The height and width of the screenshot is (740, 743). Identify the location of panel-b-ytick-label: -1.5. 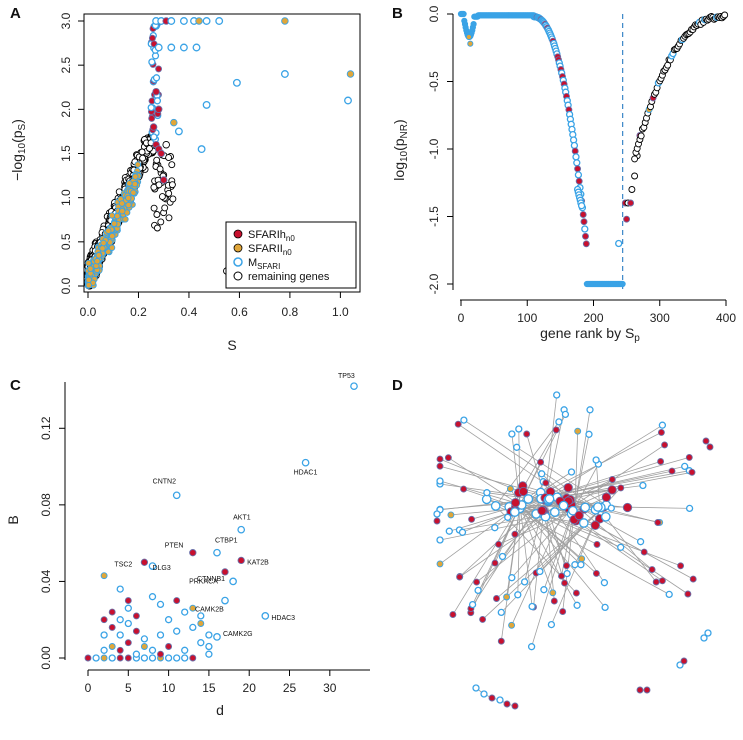
(434, 216).